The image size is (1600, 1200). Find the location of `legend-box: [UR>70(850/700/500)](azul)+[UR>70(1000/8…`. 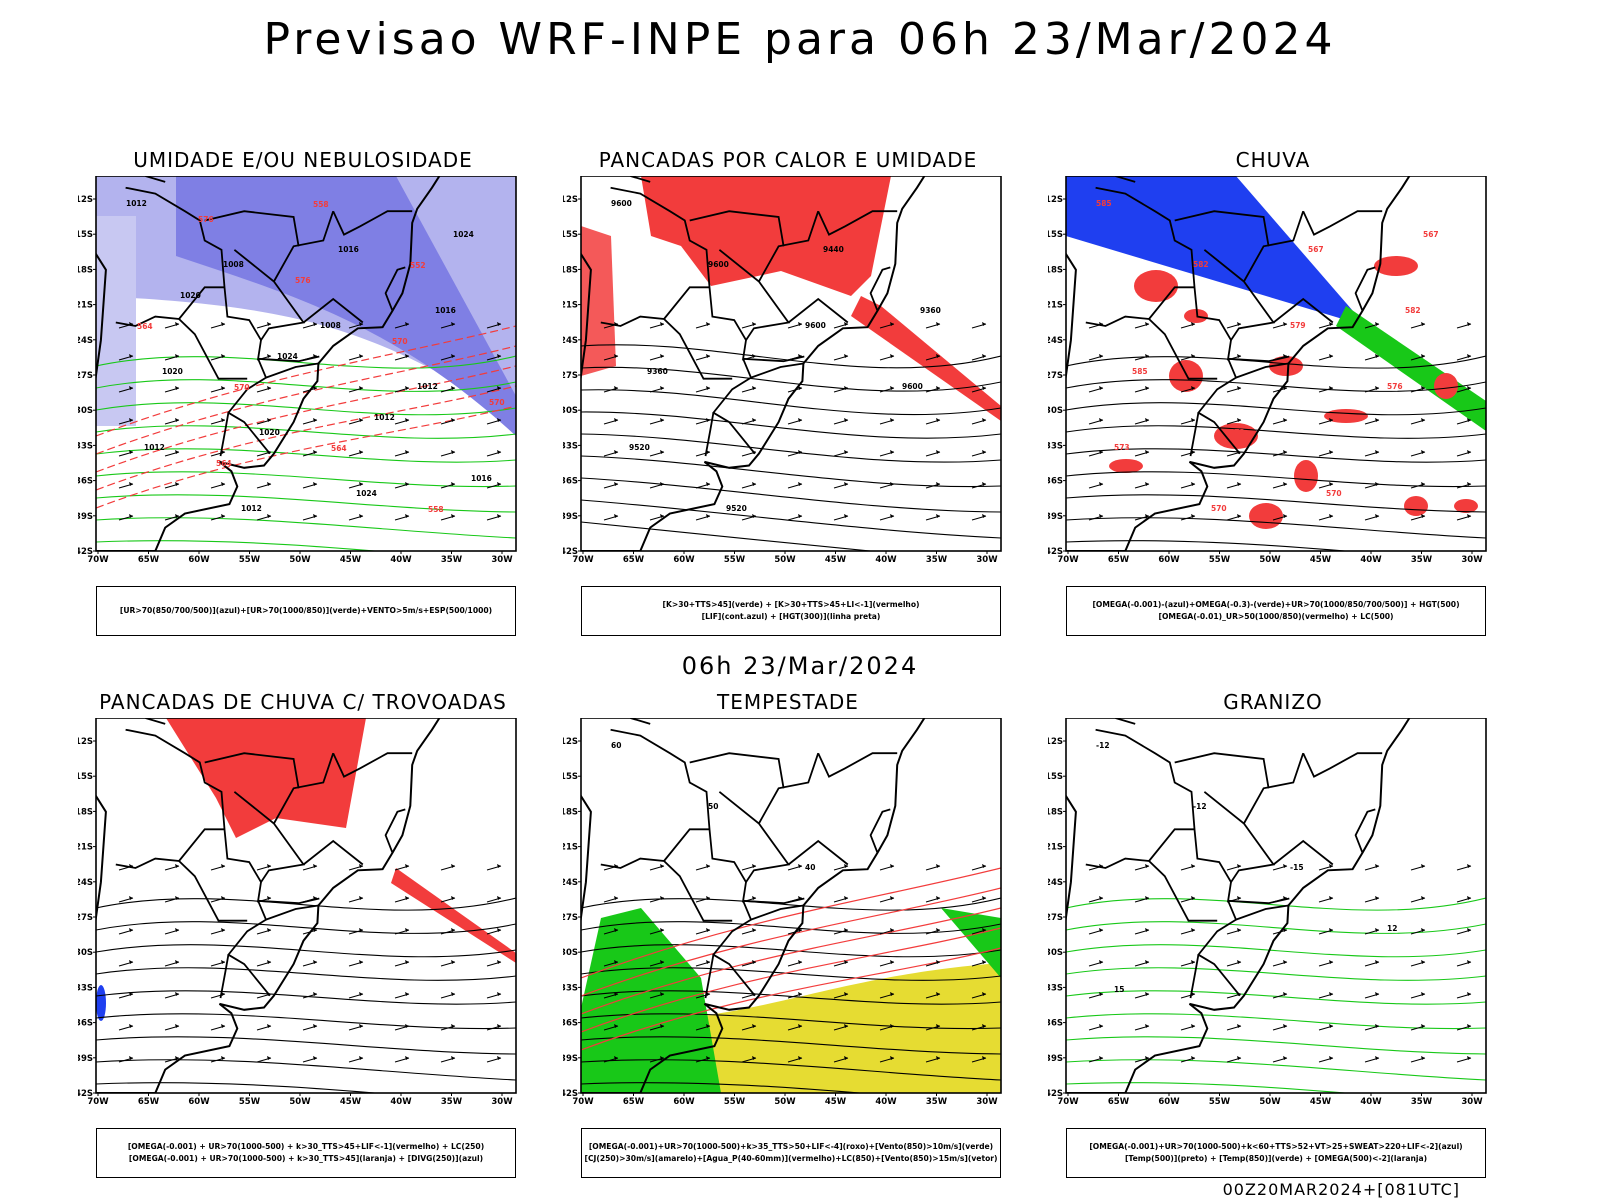

legend-box: [UR>70(850/700/500)](azul)+[UR>70(1000/8… is located at coordinates (306, 611).